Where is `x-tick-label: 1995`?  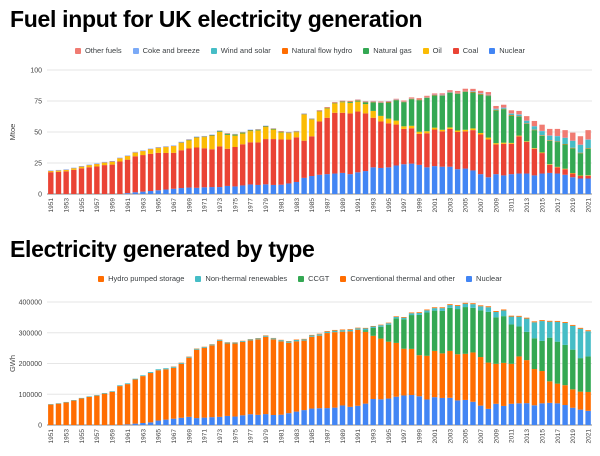
x-tick-label: 1995 is located at coordinates (389, 436).